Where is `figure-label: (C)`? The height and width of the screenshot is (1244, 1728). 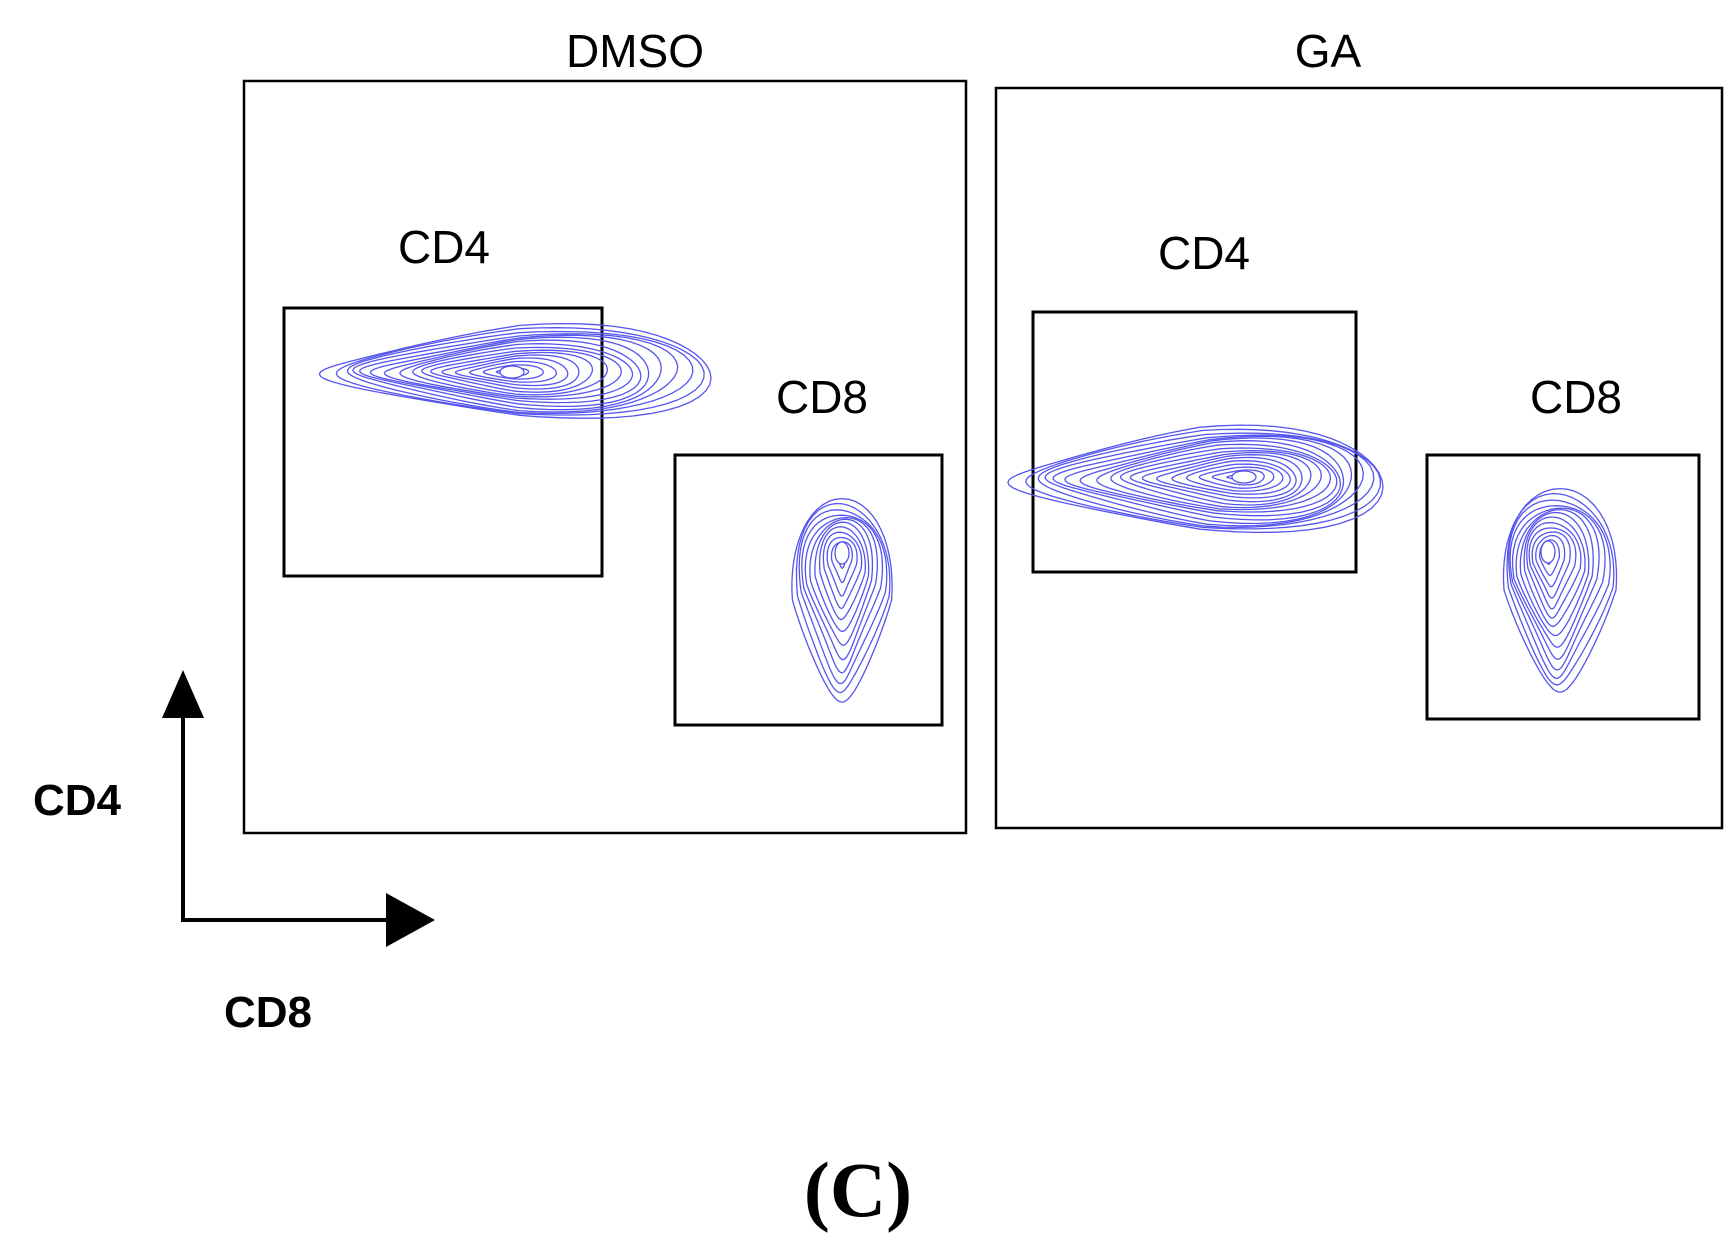 figure-label: (C) is located at coordinates (858, 1189).